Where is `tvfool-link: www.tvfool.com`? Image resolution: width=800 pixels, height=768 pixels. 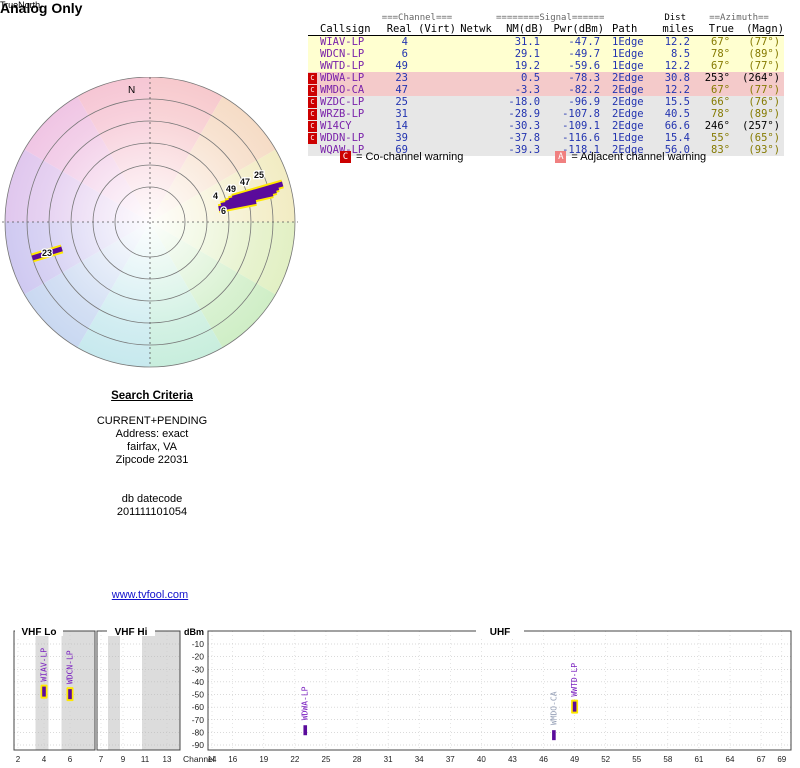
tvfool-link: www.tvfool.com is located at coordinates (150, 595).